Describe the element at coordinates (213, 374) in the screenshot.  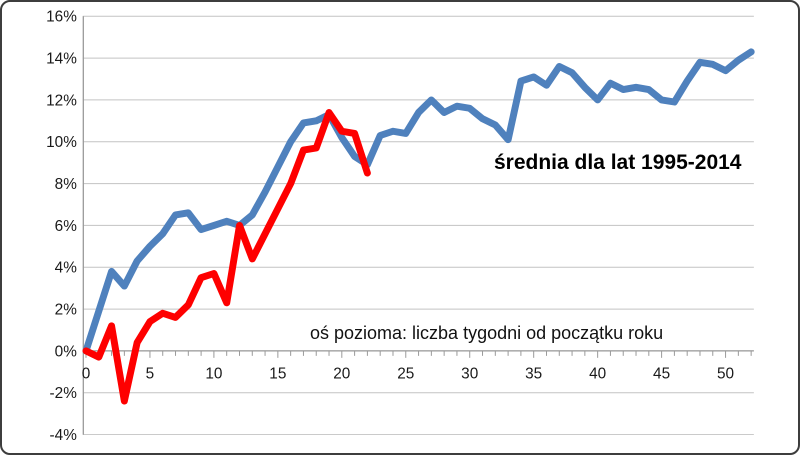
I see `x-tick-label: 10` at that location.